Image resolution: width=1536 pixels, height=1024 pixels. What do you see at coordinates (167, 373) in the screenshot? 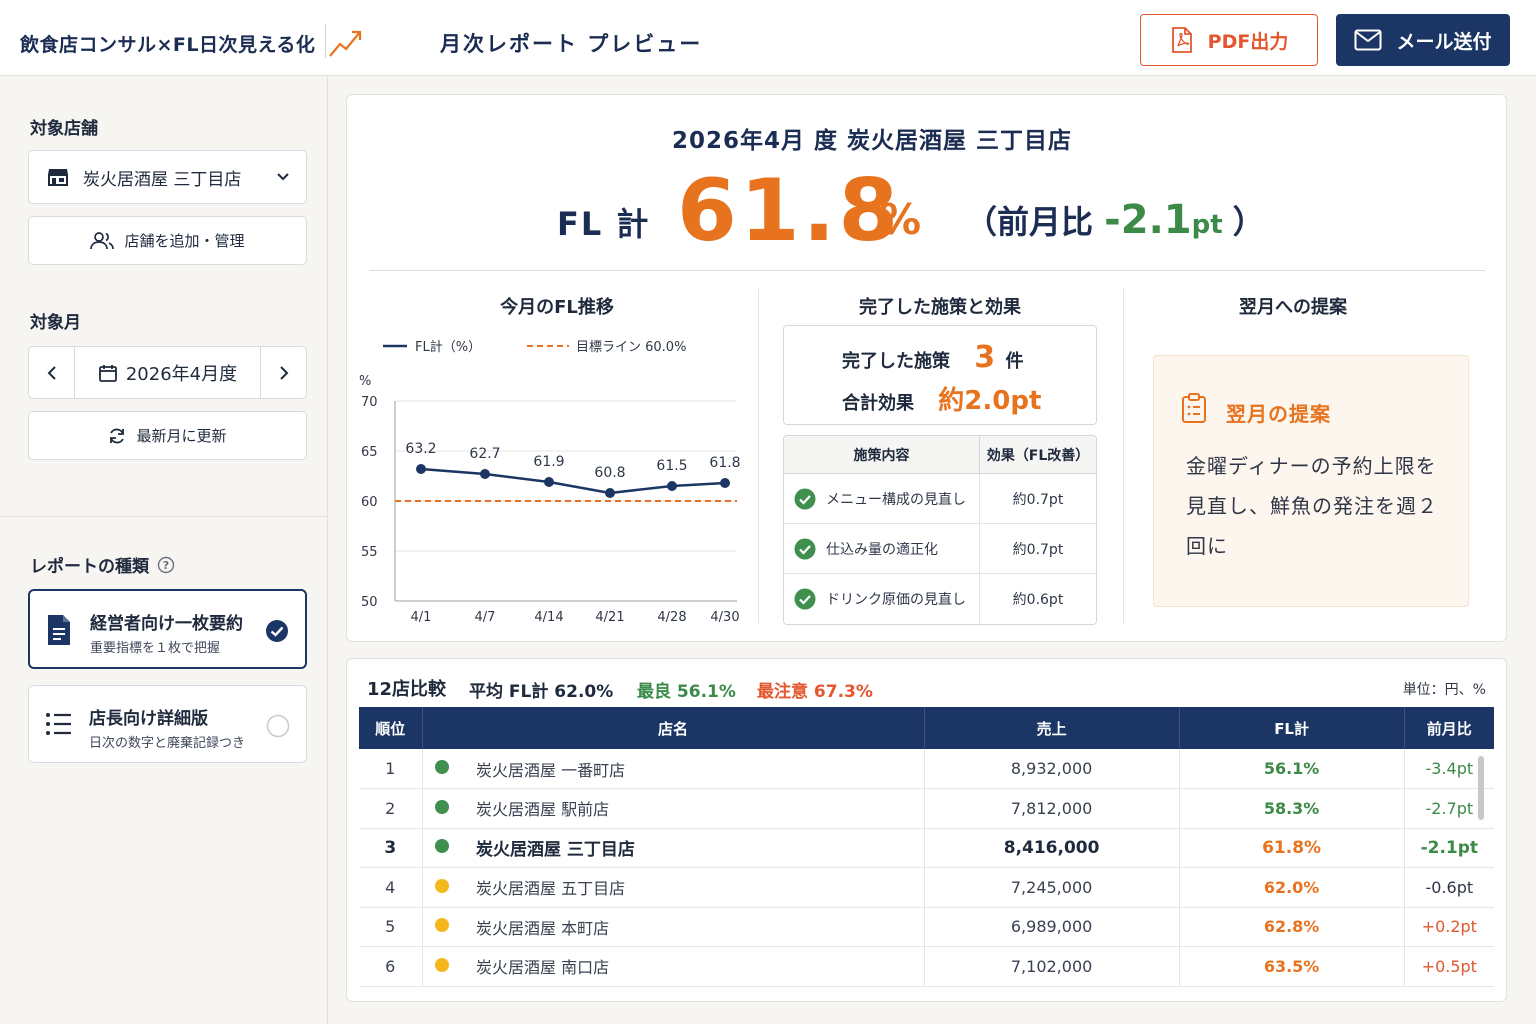
I see `month-picker: 2026年4月度` at bounding box center [167, 373].